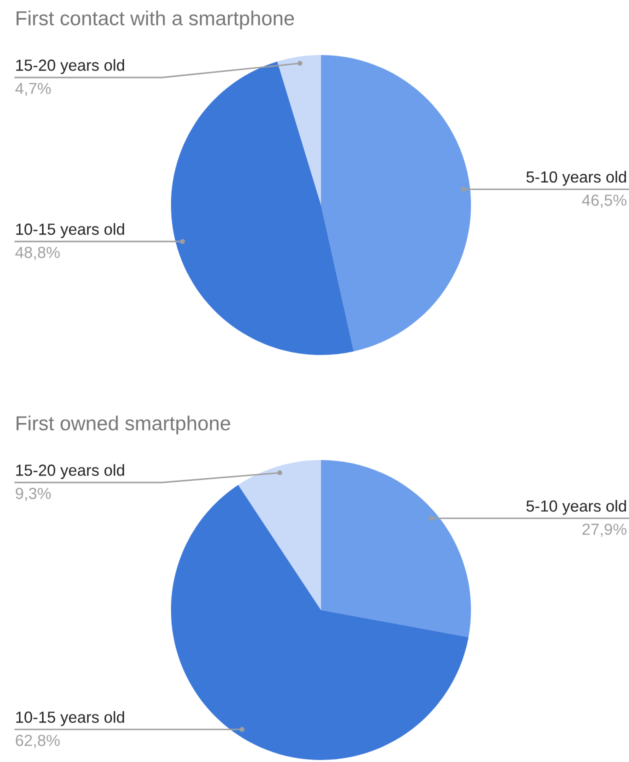  Describe the element at coordinates (33, 494) in the screenshot. I see `data-label: 9,3%` at that location.